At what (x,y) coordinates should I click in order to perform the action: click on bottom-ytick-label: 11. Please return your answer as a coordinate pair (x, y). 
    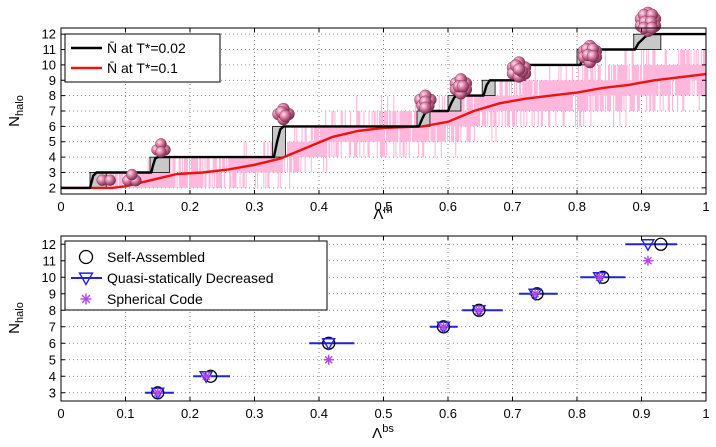
    Looking at the image, I should click on (50, 260).